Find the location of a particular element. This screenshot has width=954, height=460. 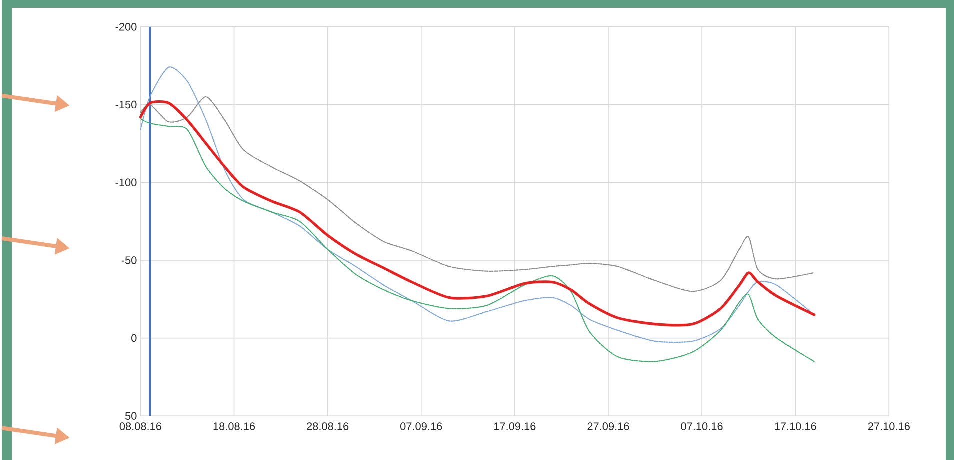

y-tick-label: -50 is located at coordinates (129, 260).